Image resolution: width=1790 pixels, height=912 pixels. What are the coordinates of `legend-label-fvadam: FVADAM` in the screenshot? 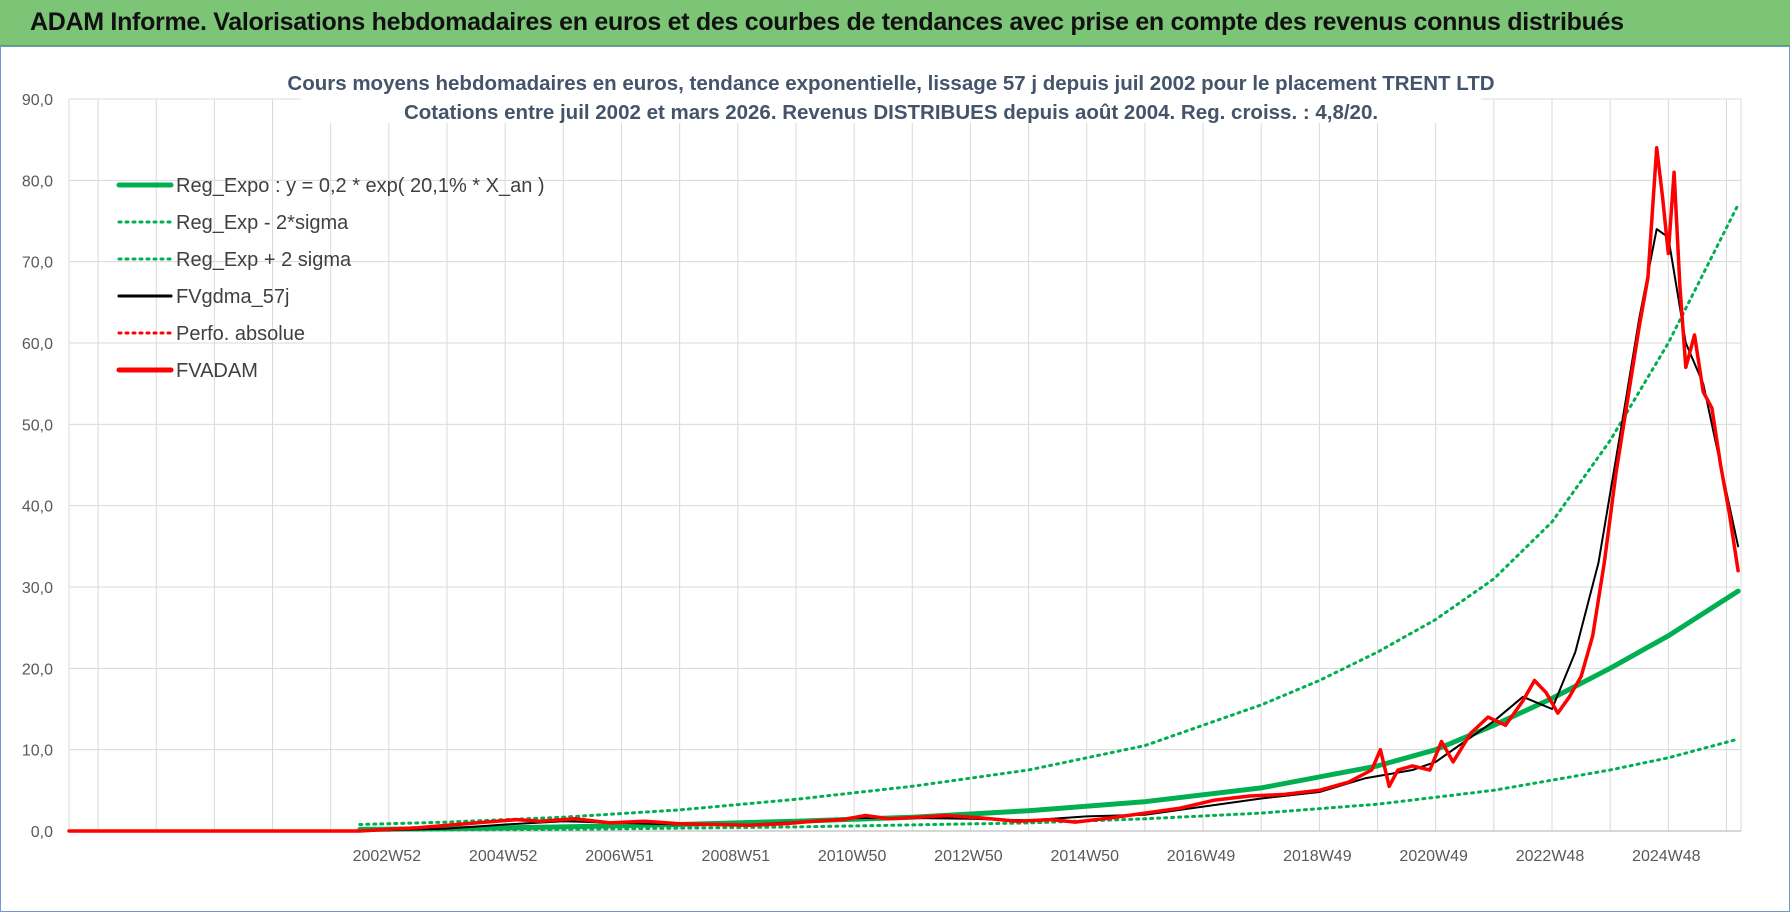 It's located at (217, 371).